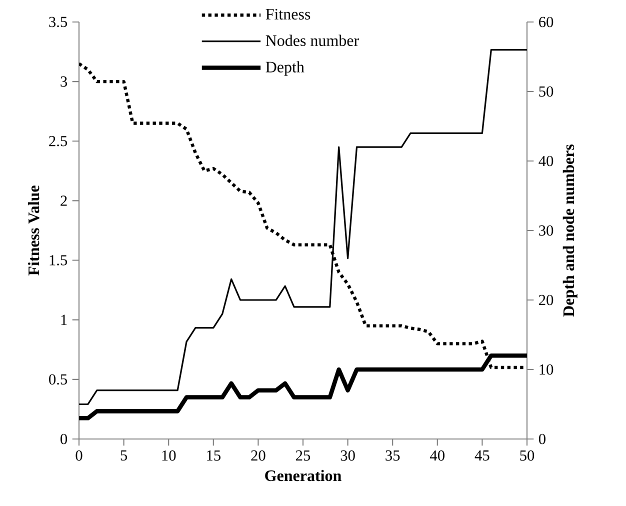 The width and height of the screenshot is (626, 506). I want to click on y2-axis-title: Depth and node numbers, so click(570, 230).